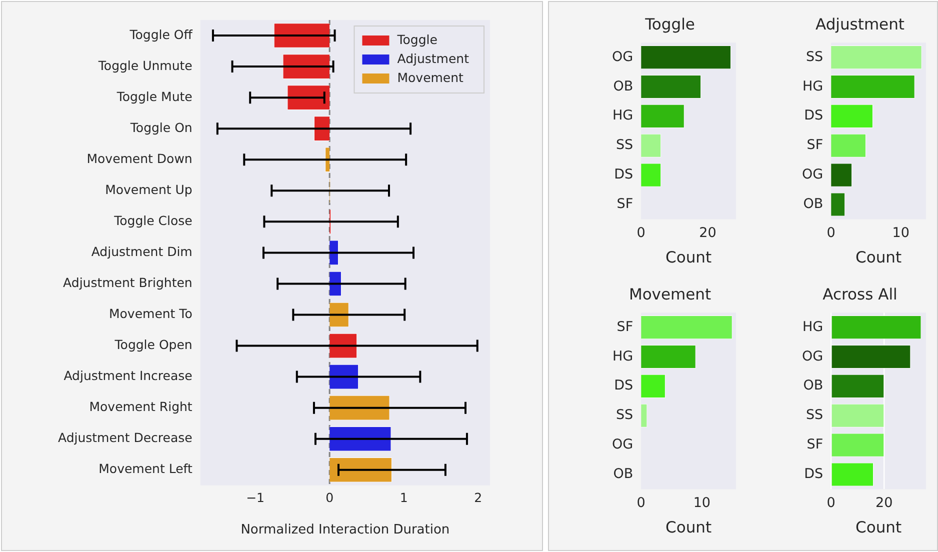 This screenshot has width=938, height=552. Describe the element at coordinates (125, 438) in the screenshot. I see `y-tick-label: Adjustment Decrease` at that location.